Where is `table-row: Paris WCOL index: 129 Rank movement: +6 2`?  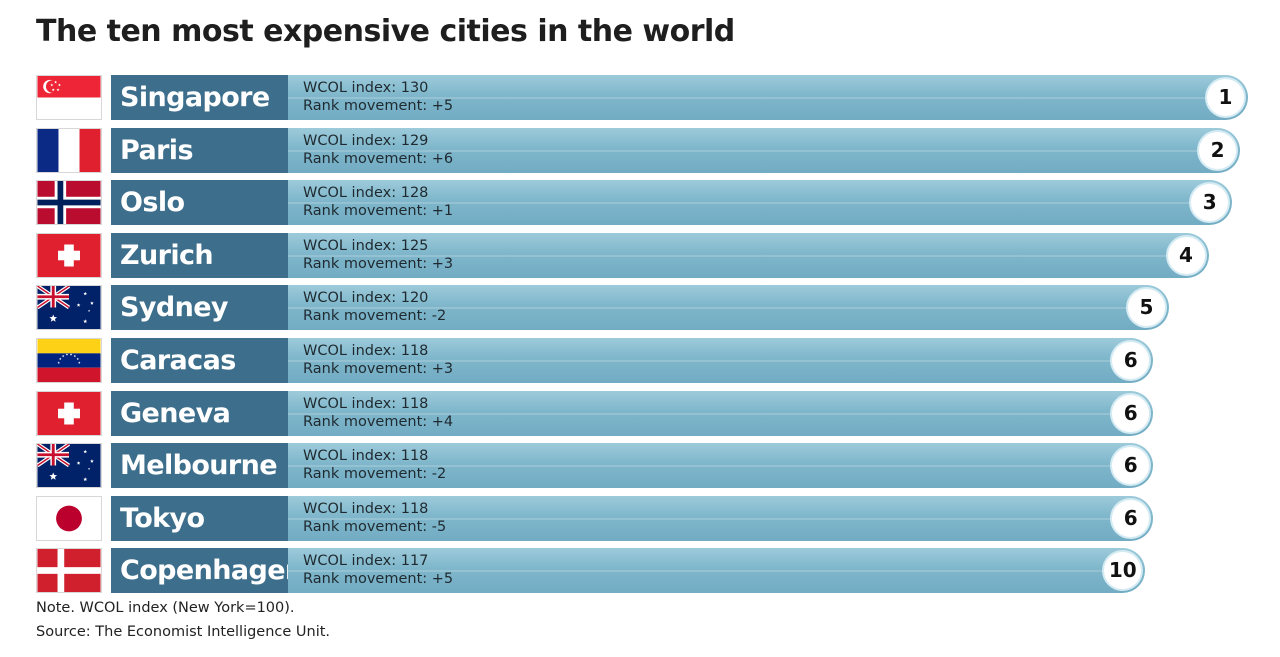
table-row: Paris WCOL index: 129 Rank movement: +6 2 is located at coordinates (640, 150).